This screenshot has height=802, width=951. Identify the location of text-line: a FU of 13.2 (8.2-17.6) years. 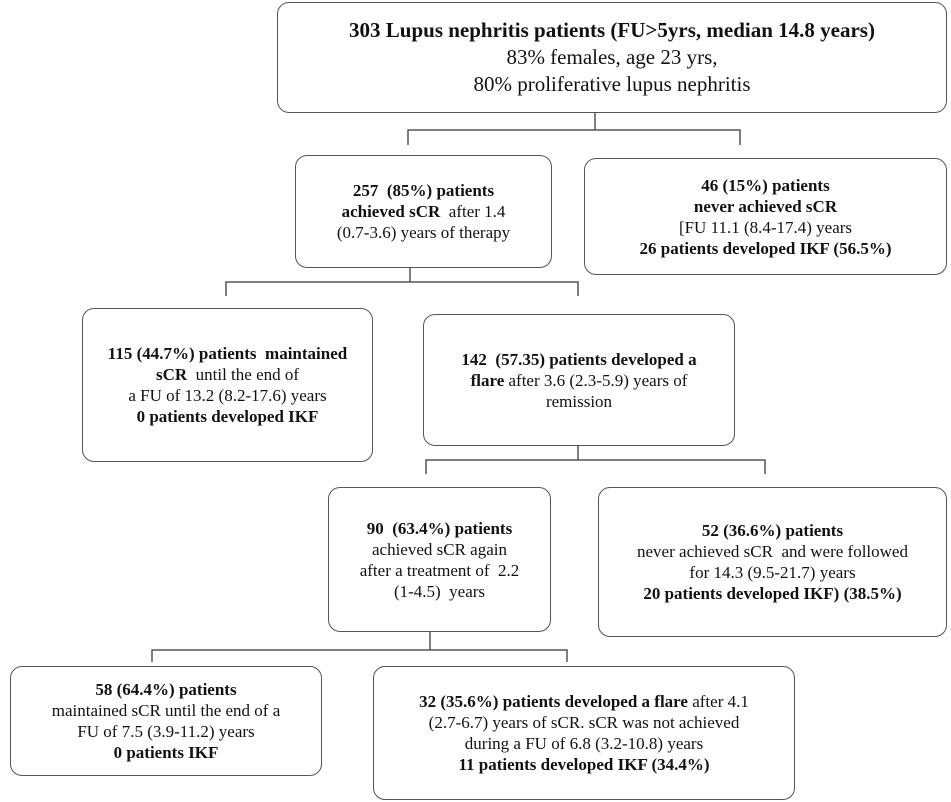
(227, 395).